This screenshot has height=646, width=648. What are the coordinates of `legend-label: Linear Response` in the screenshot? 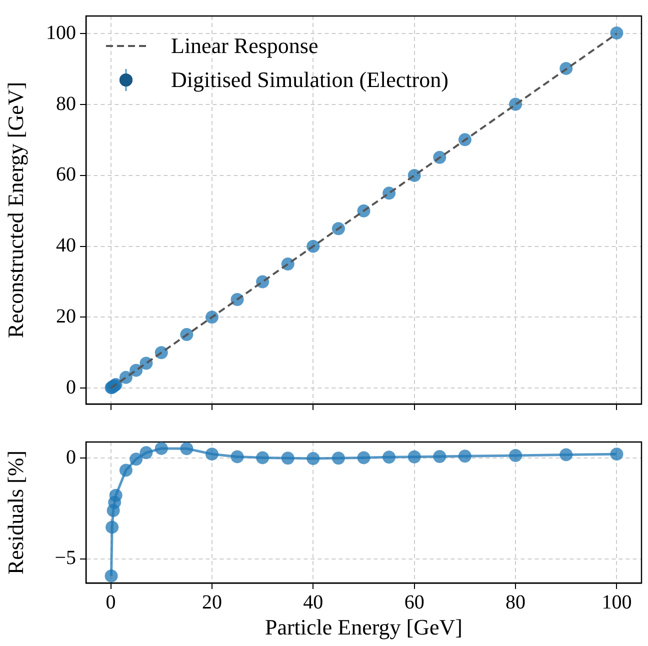 It's located at (244, 45).